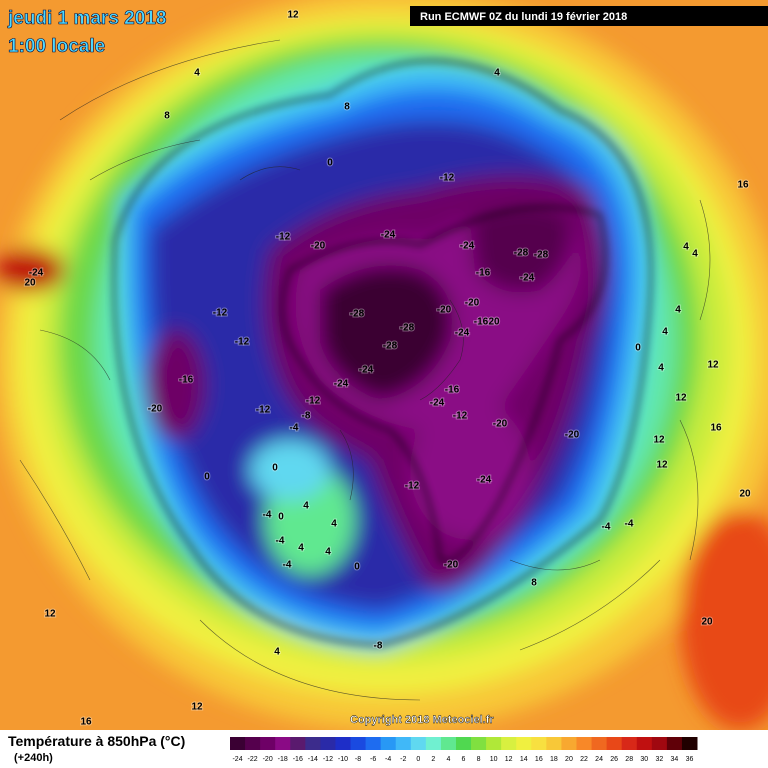  I want to click on legend-title: Température à 850hPa (°C), so click(96, 741).